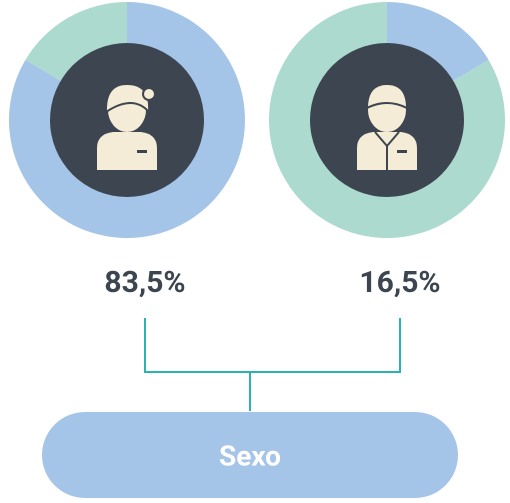 The width and height of the screenshot is (510, 503). I want to click on percent-label: 16,5%, so click(399, 282).